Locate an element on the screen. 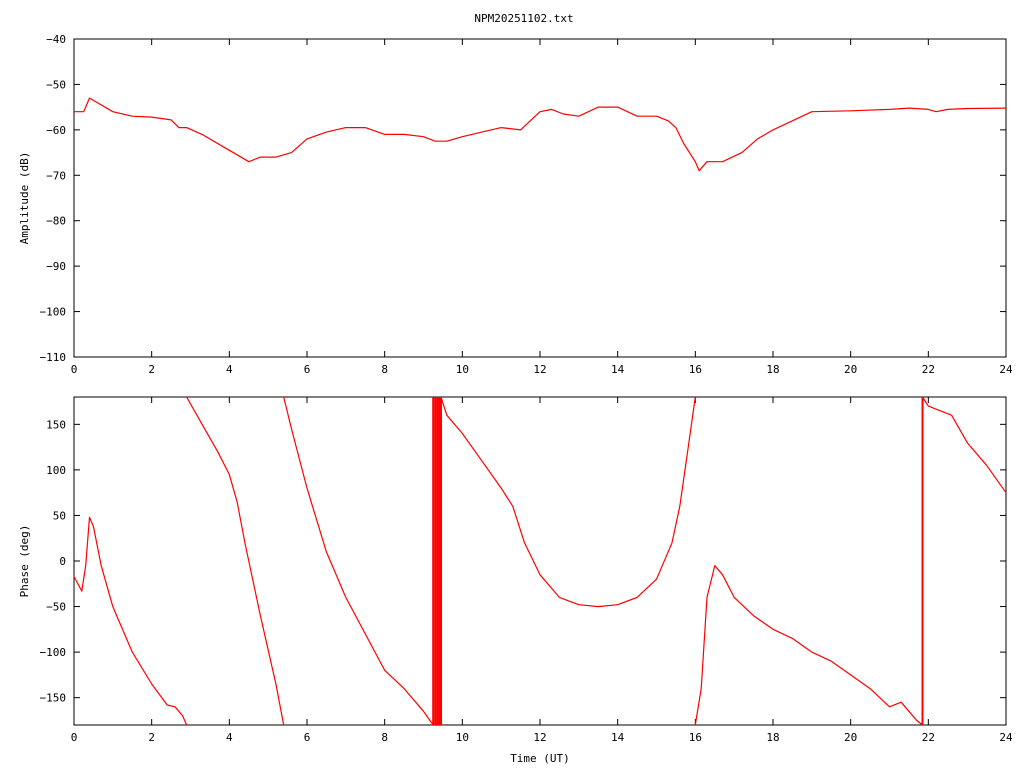 The image size is (1024, 768). amplitude-traces is located at coordinates (540, 134).